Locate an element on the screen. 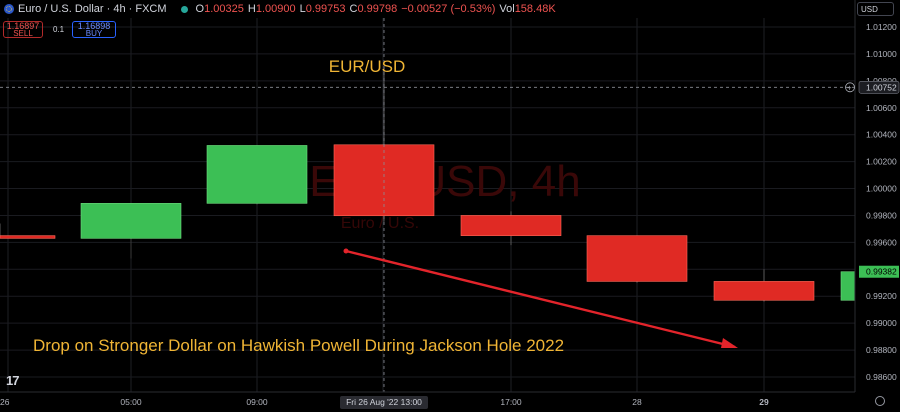  price-tick-label: 1.00400 is located at coordinates (881, 135).